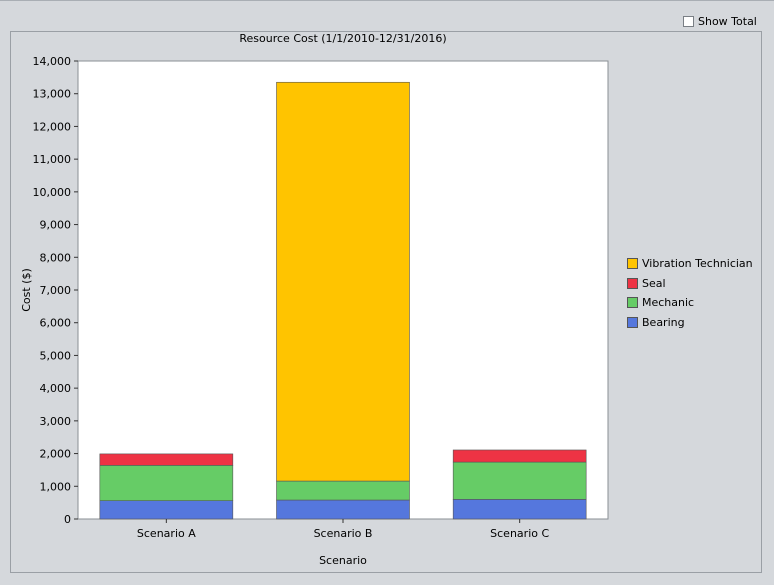  What do you see at coordinates (52, 159) in the screenshot?
I see `y-tick-label: 11,000` at bounding box center [52, 159].